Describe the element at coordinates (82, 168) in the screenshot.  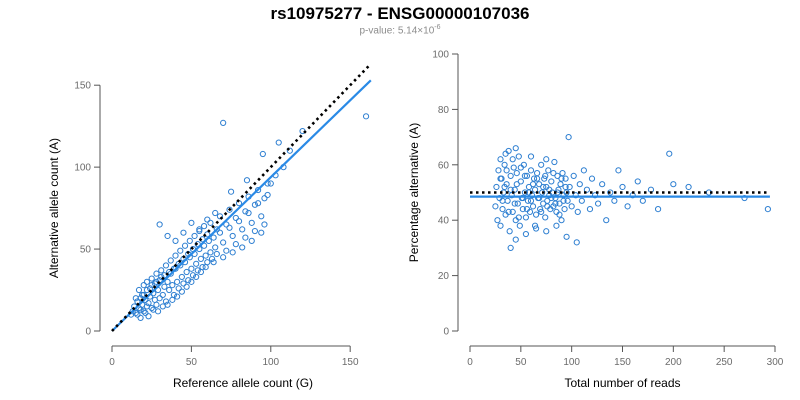
I see `y-tick-label: 100` at that location.